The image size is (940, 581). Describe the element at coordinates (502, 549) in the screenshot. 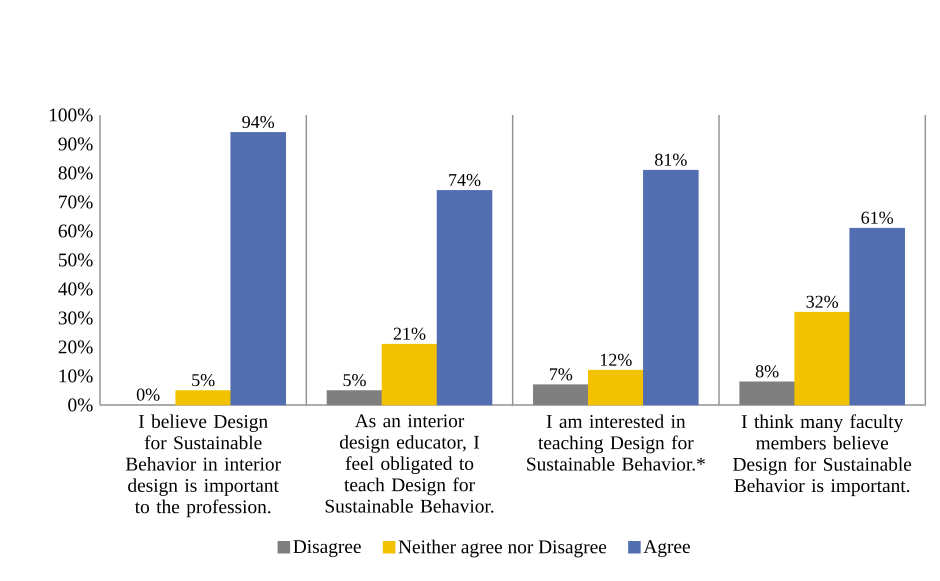

I see `legend-label: Neither agree nor Disagree` at that location.